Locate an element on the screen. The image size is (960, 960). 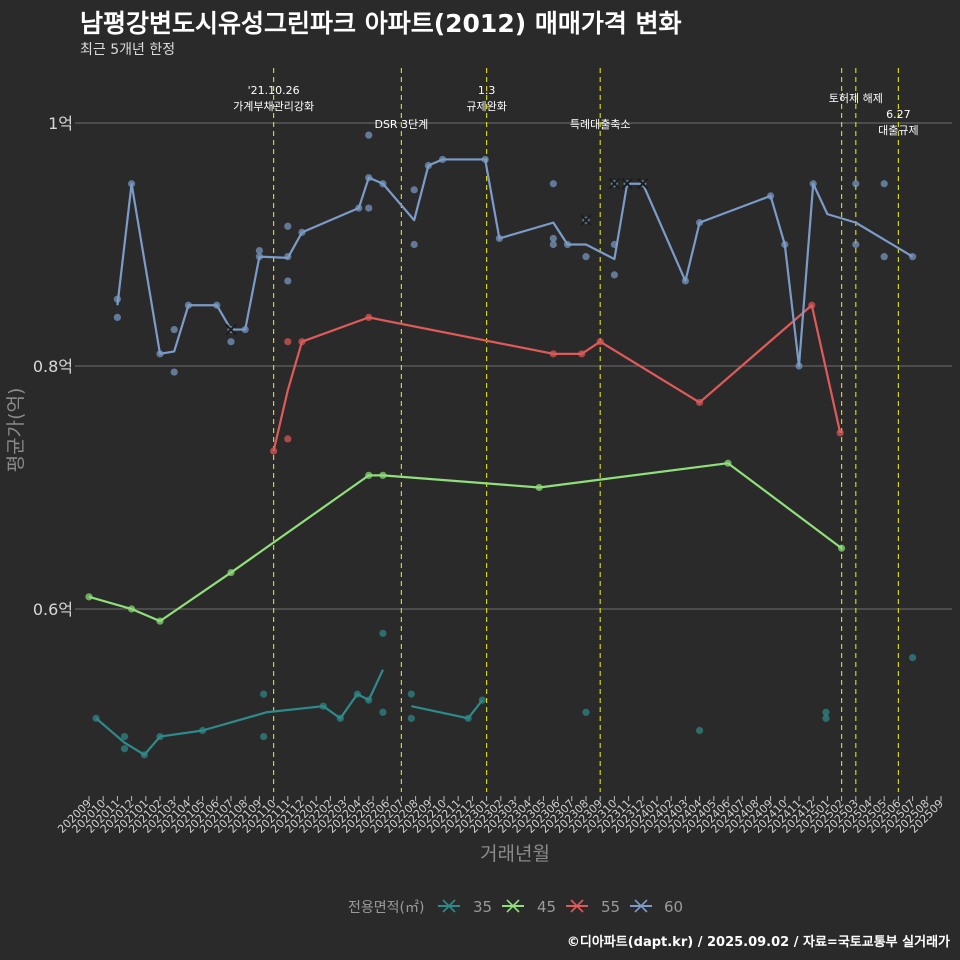
y-tick-label: 0.6억 is located at coordinates (53, 609).